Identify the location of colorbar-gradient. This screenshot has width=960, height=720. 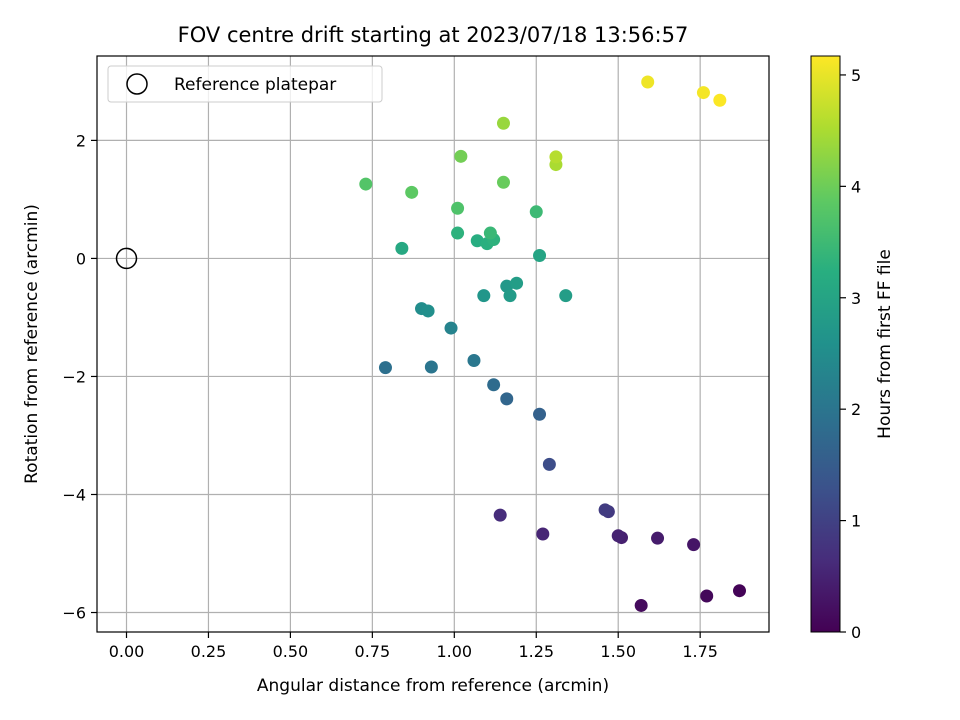
(825, 344).